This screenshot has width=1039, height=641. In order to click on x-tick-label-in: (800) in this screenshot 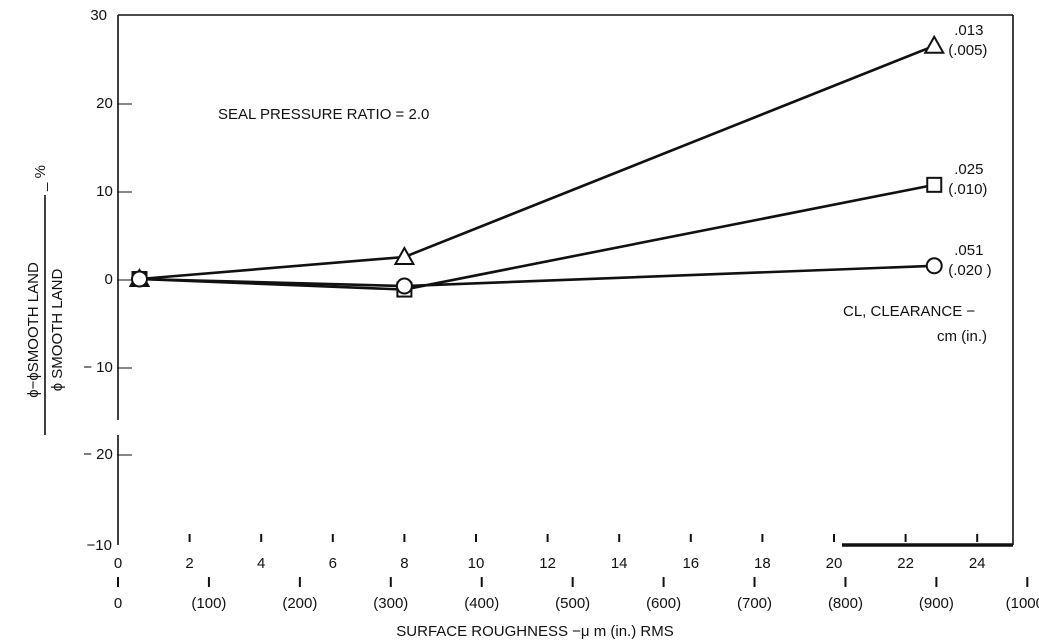, I will do `click(845, 603)`.